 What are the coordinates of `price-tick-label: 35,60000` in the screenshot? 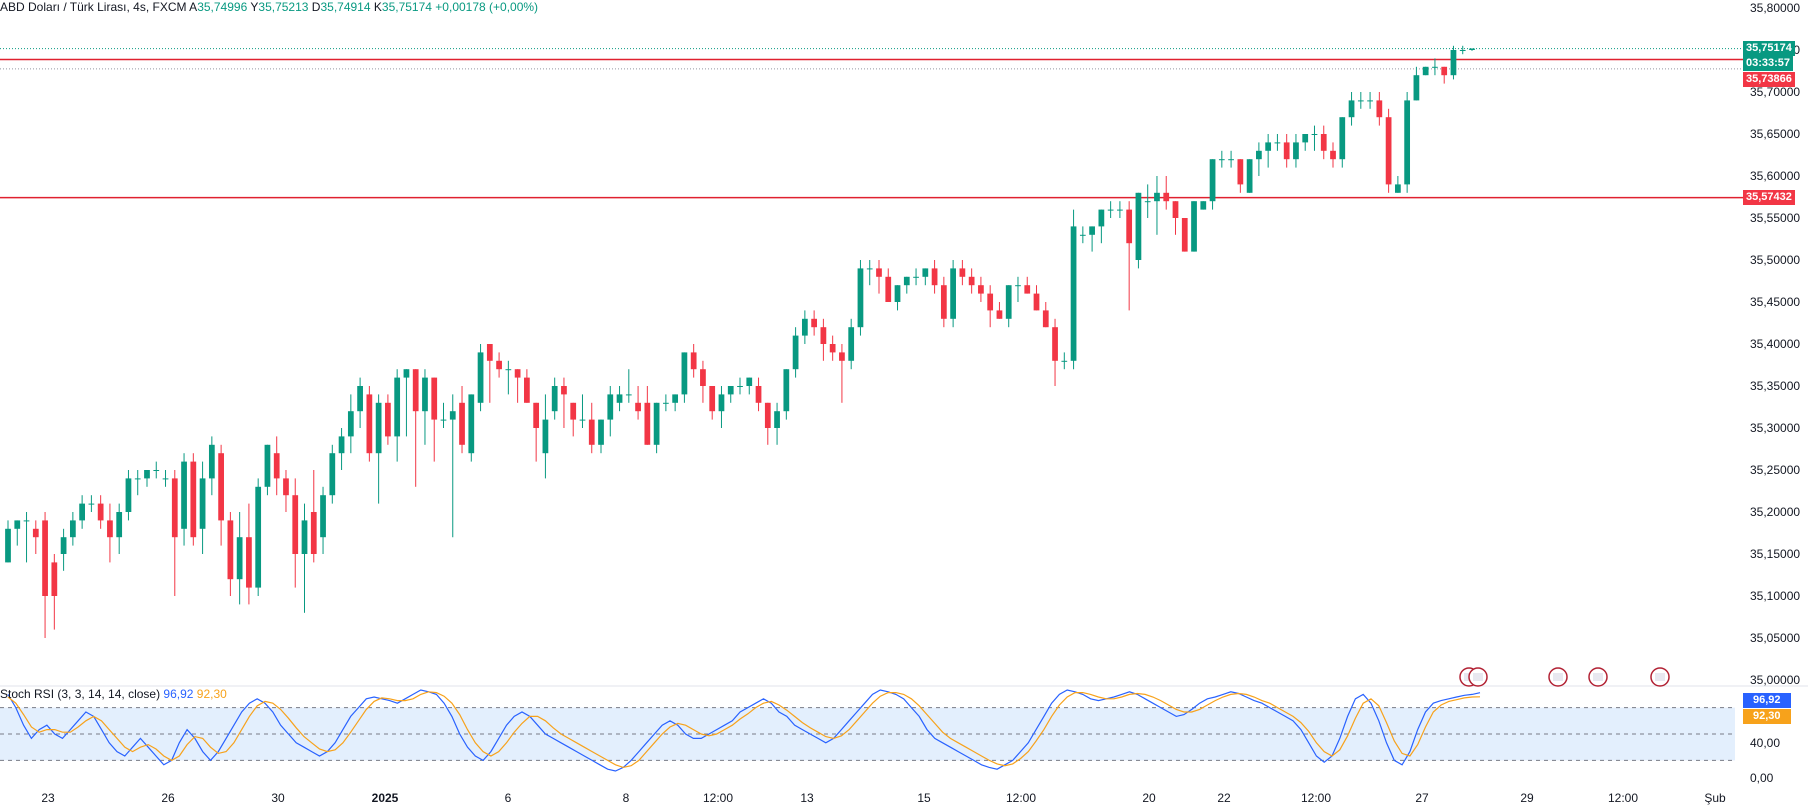 It's located at (1775, 176).